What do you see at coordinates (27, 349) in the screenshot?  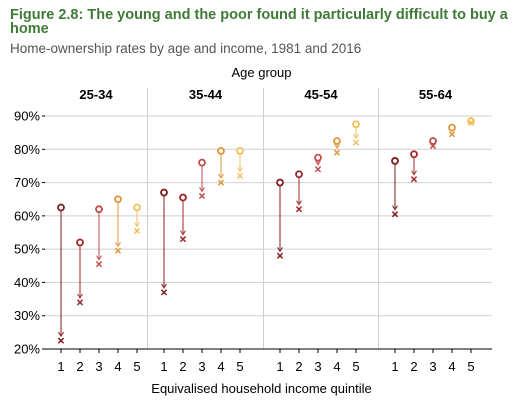 I see `y-tick-label: 20%` at bounding box center [27, 349].